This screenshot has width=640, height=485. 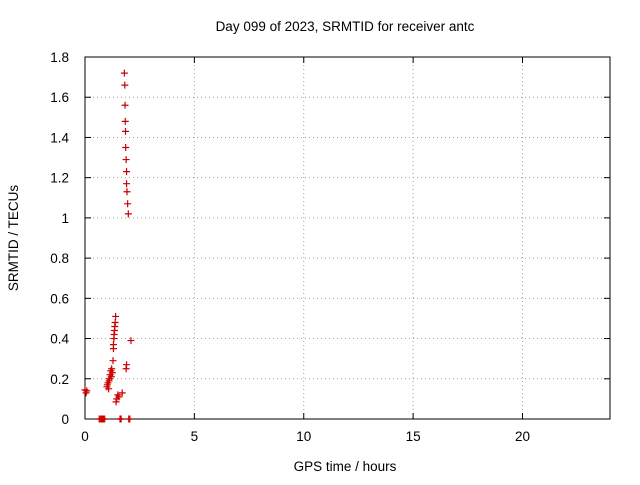 What do you see at coordinates (59, 178) in the screenshot?
I see `y-tick-label: 1.2` at bounding box center [59, 178].